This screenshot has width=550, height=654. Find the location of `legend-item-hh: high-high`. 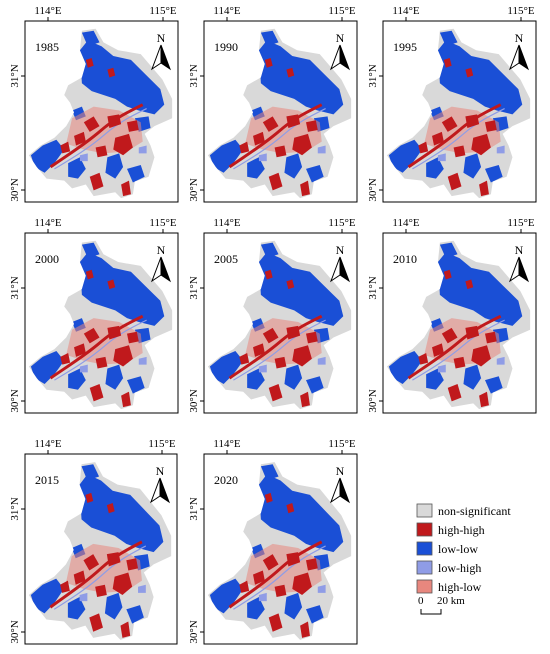

legend-item-hh: high-high is located at coordinates (450, 529).